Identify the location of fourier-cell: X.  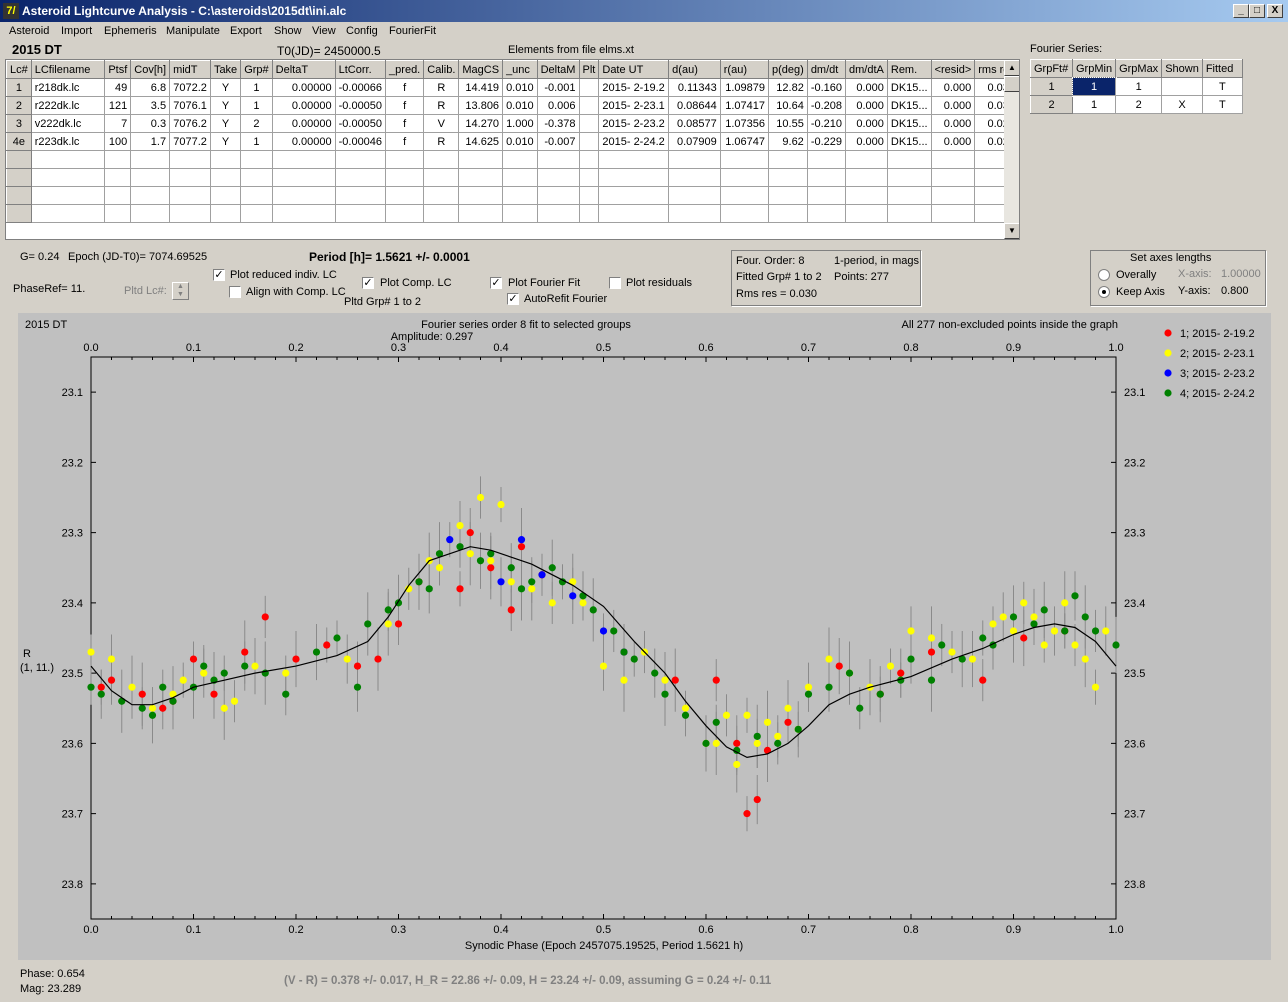
(1182, 104).